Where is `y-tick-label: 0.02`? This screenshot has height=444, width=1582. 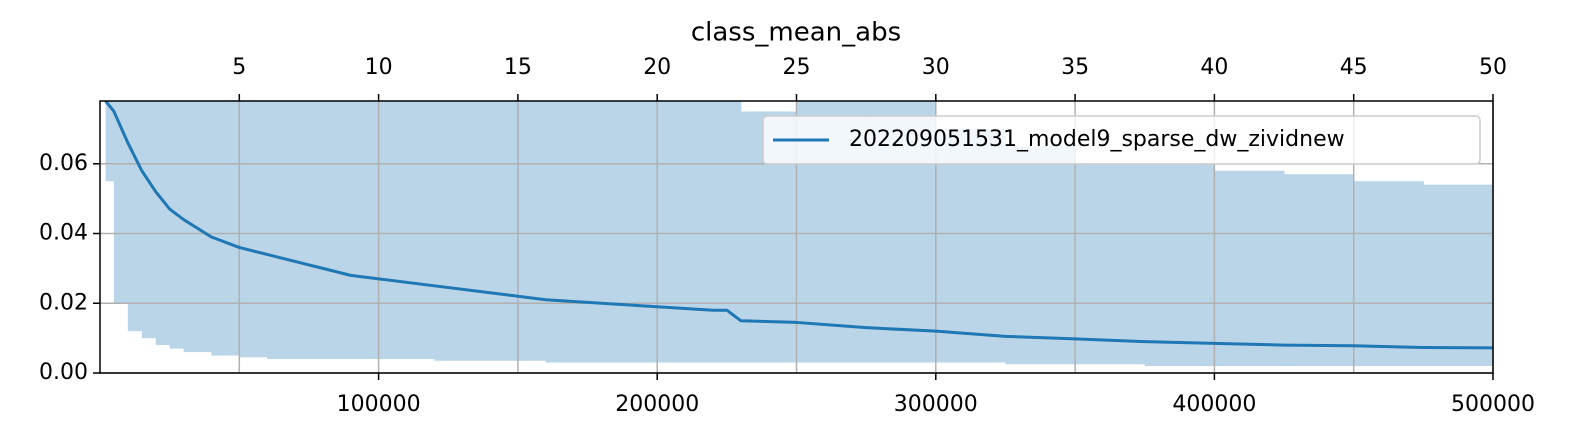
y-tick-label: 0.02 is located at coordinates (63, 302).